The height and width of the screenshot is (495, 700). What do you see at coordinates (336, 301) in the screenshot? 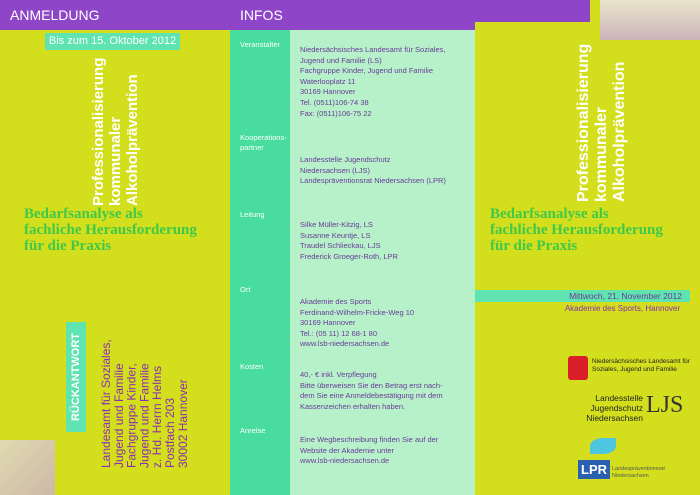
I see `text-line: Akademie des Sports` at bounding box center [336, 301].